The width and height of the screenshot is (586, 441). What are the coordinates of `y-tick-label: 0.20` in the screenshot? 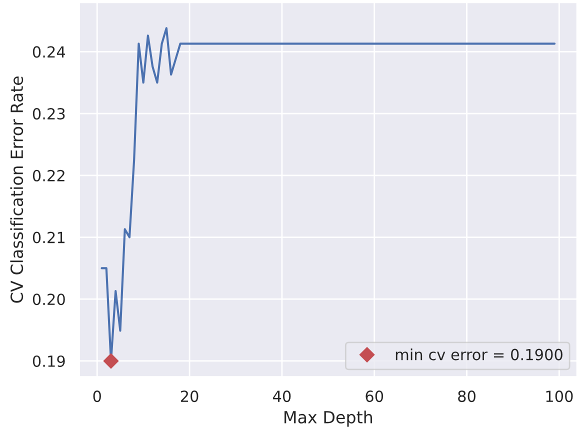 It's located at (48, 300).